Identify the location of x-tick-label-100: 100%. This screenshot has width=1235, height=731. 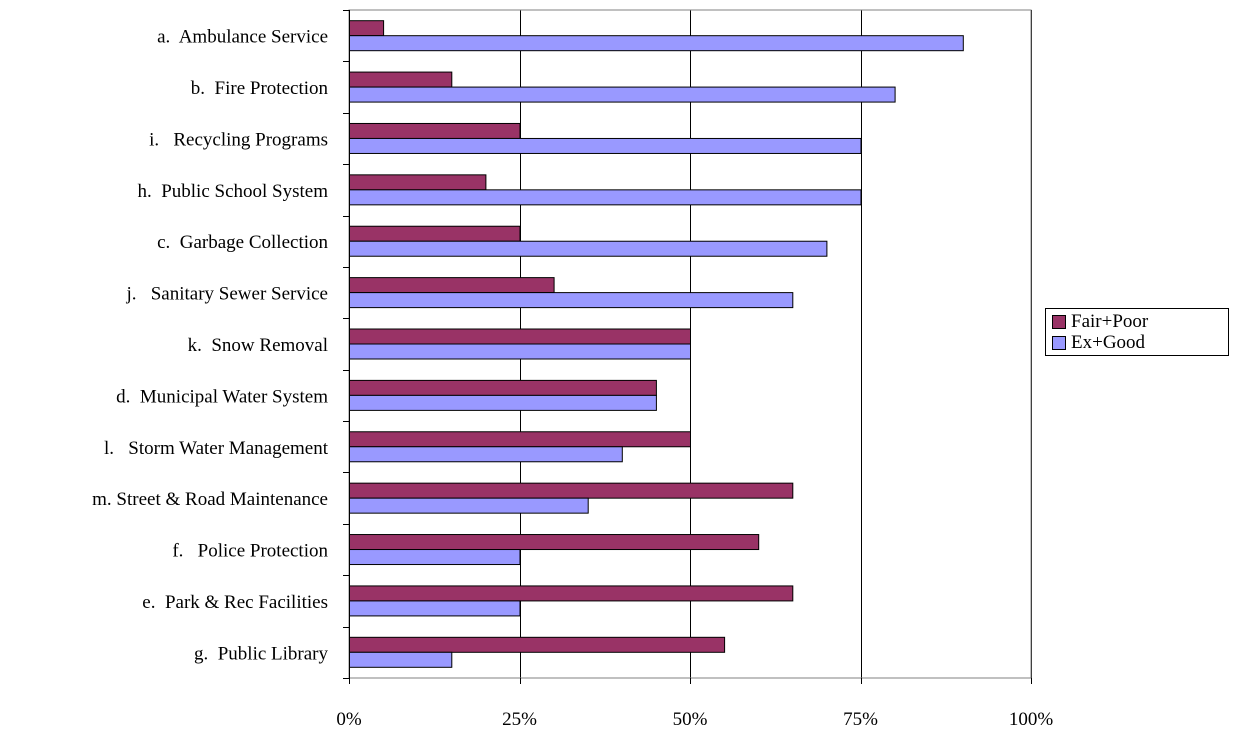
(1031, 719).